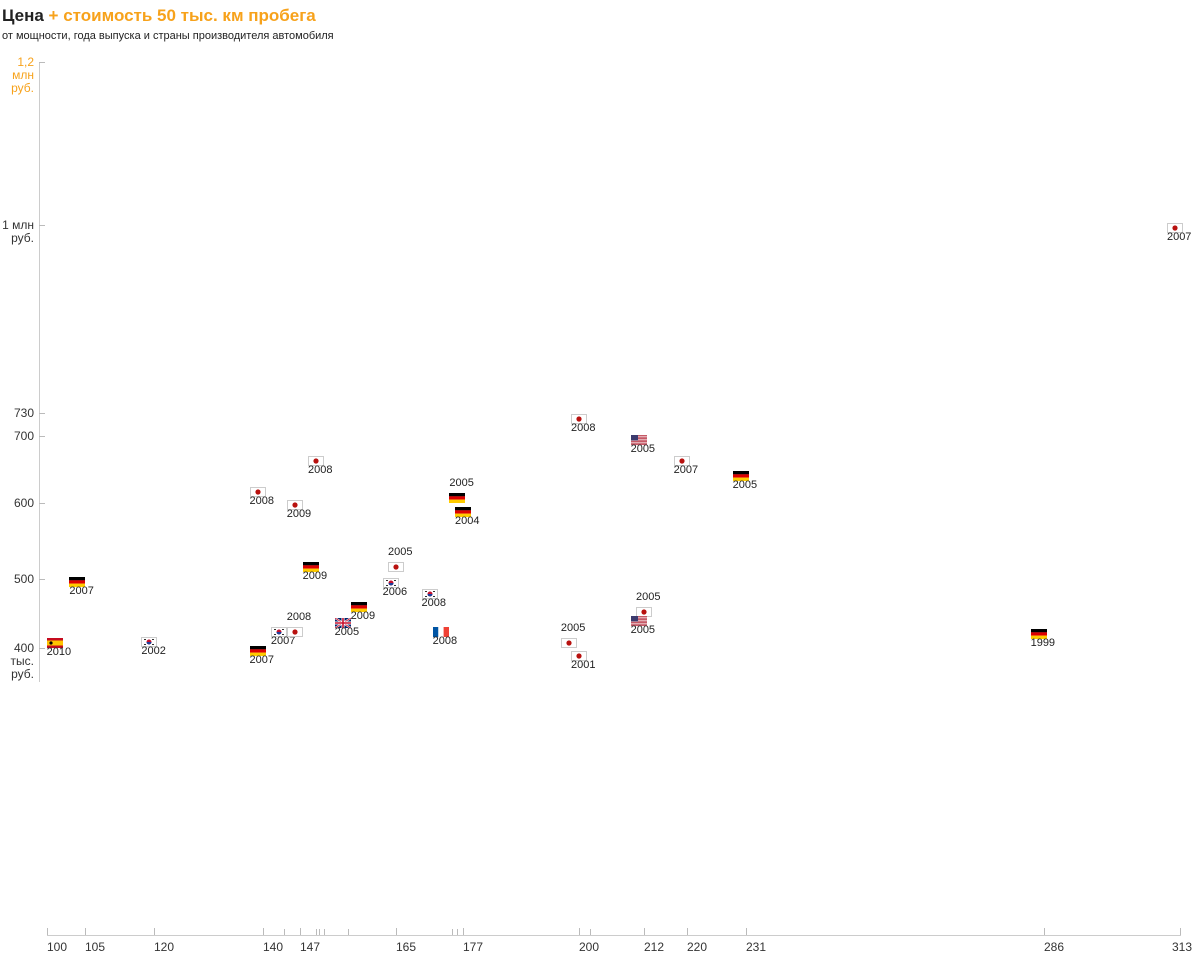 This screenshot has width=1196, height=961. Describe the element at coordinates (23, 579) in the screenshot. I see `y-tick-label: 500` at that location.